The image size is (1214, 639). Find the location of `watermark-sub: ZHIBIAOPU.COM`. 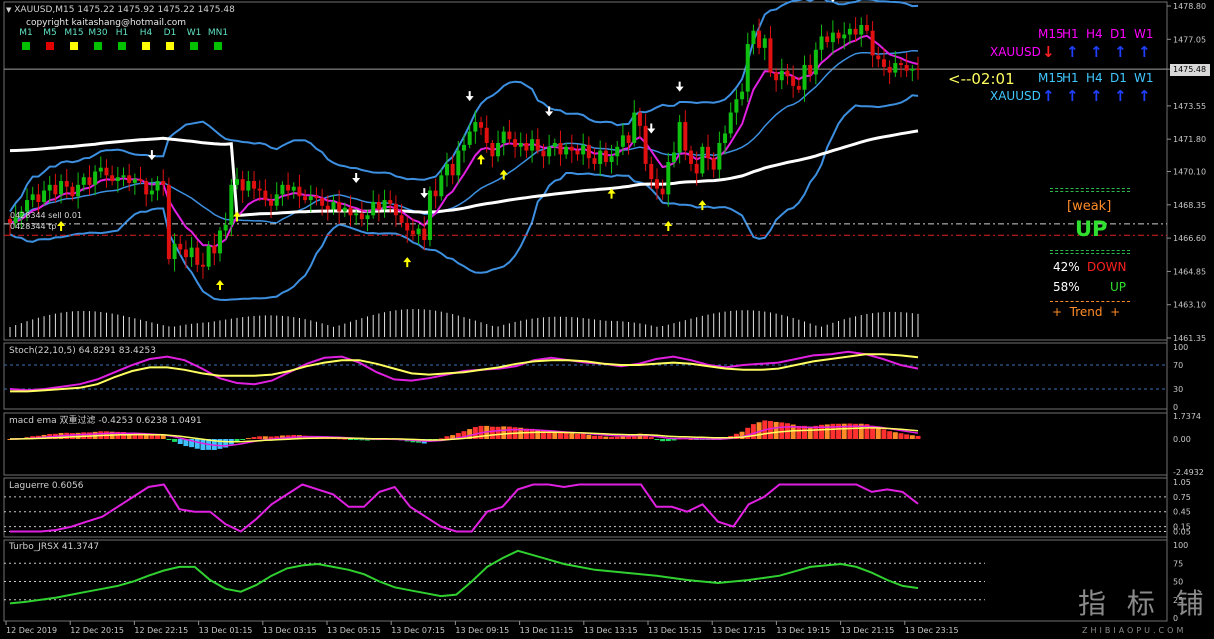

watermark-sub: ZHIBIAOPU.COM is located at coordinates (1134, 630).